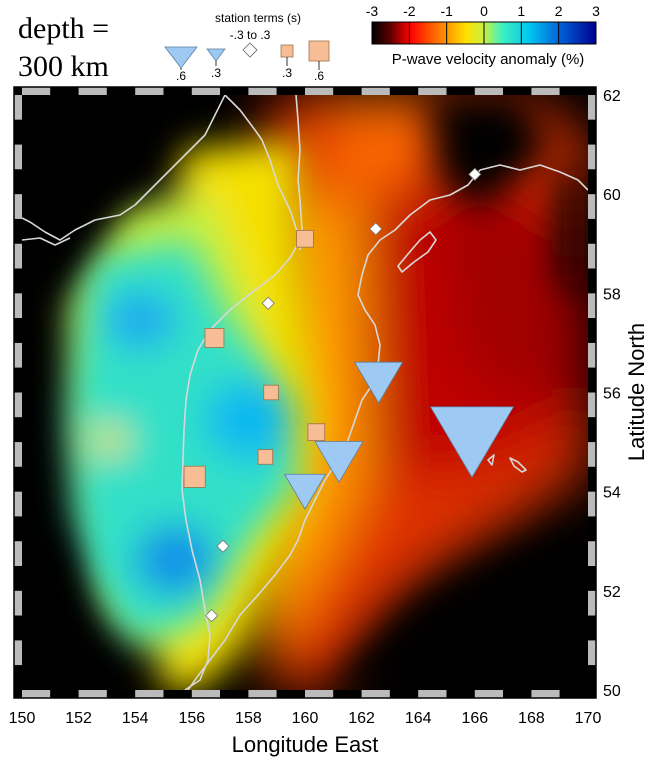 The width and height of the screenshot is (657, 768). Describe the element at coordinates (250, 35) in the screenshot. I see `station-terms-neutral-label: -.3 to .3` at that location.